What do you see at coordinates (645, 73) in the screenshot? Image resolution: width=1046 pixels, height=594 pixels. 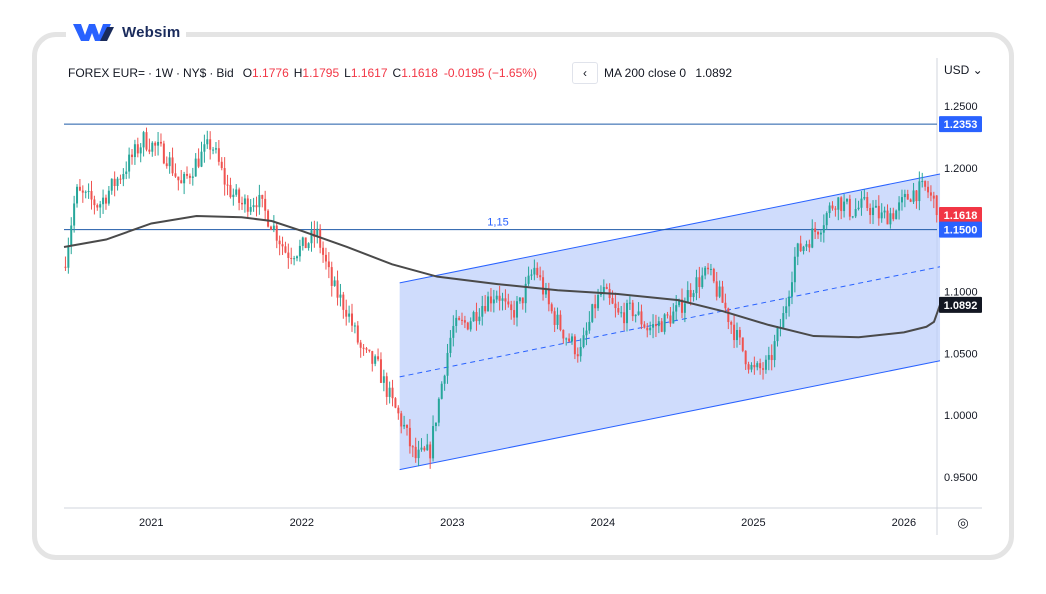 I see `ma-label: MA 200 close 0` at bounding box center [645, 73].